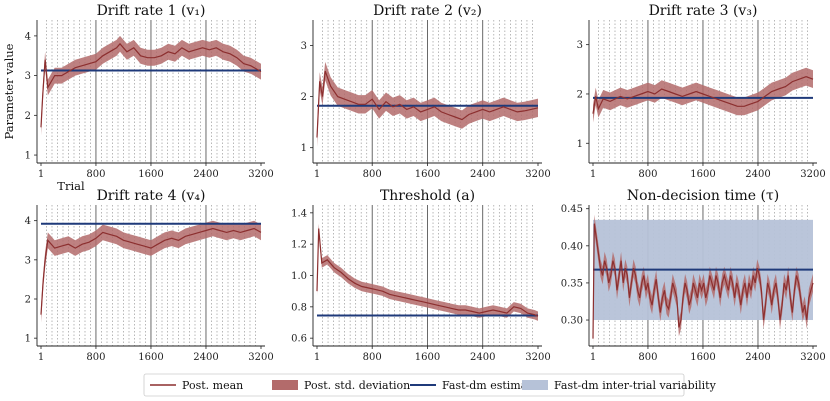  What do you see at coordinates (299, 213) in the screenshot?
I see `y-tick-label: 1.4` at bounding box center [299, 213].